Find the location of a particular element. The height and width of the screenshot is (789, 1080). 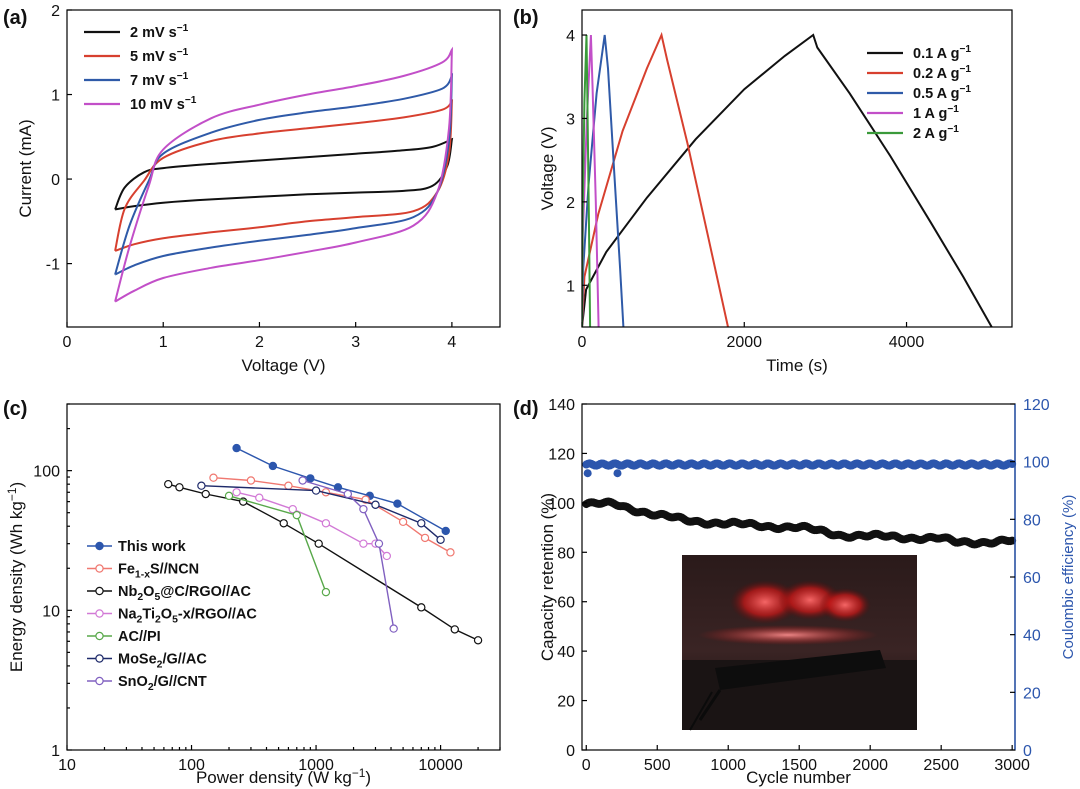

legend-b-label: 0.1 A g−1 is located at coordinates (942, 53).